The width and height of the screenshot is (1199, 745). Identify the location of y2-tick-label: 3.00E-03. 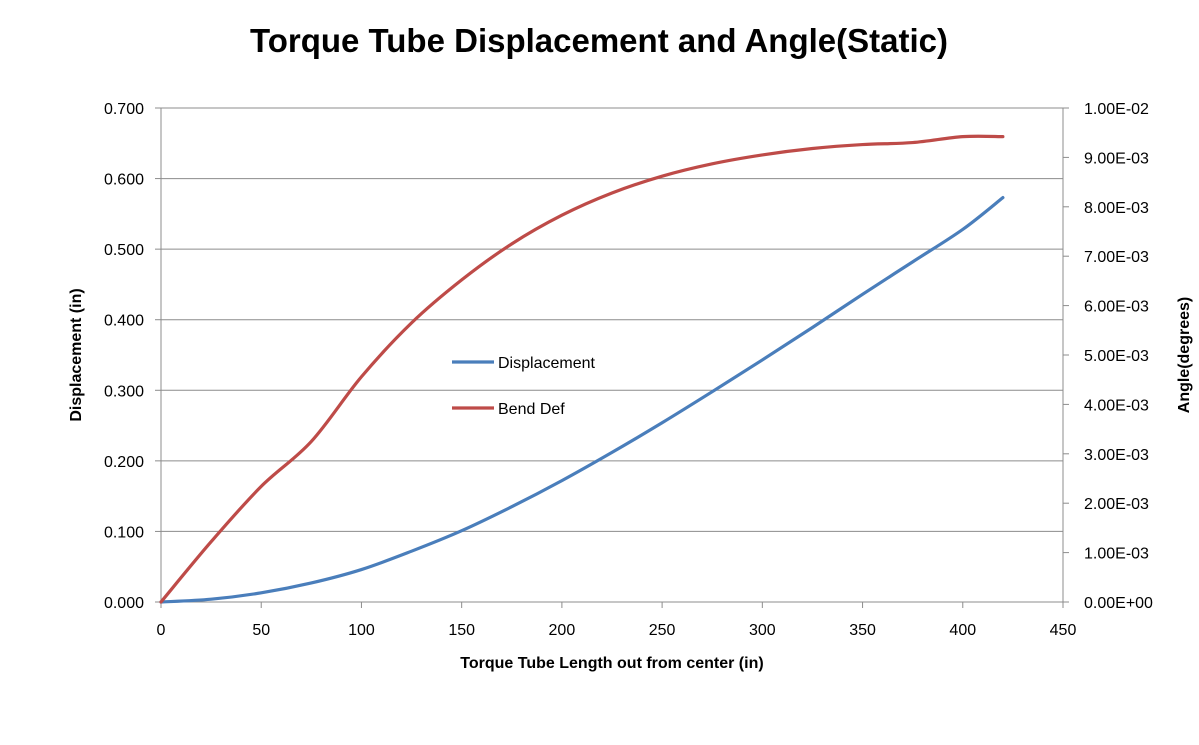
(1116, 455).